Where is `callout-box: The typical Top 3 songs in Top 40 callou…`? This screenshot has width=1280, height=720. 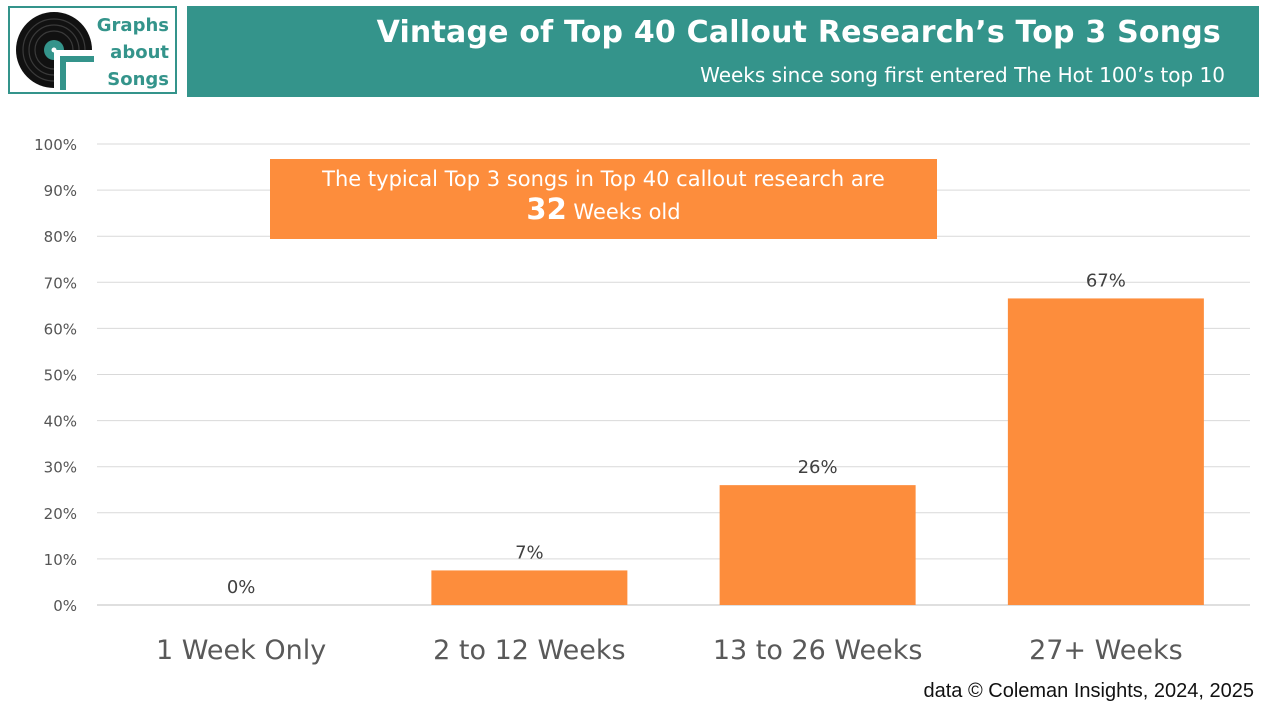 callout-box: The typical Top 3 songs in Top 40 callou… is located at coordinates (603, 199).